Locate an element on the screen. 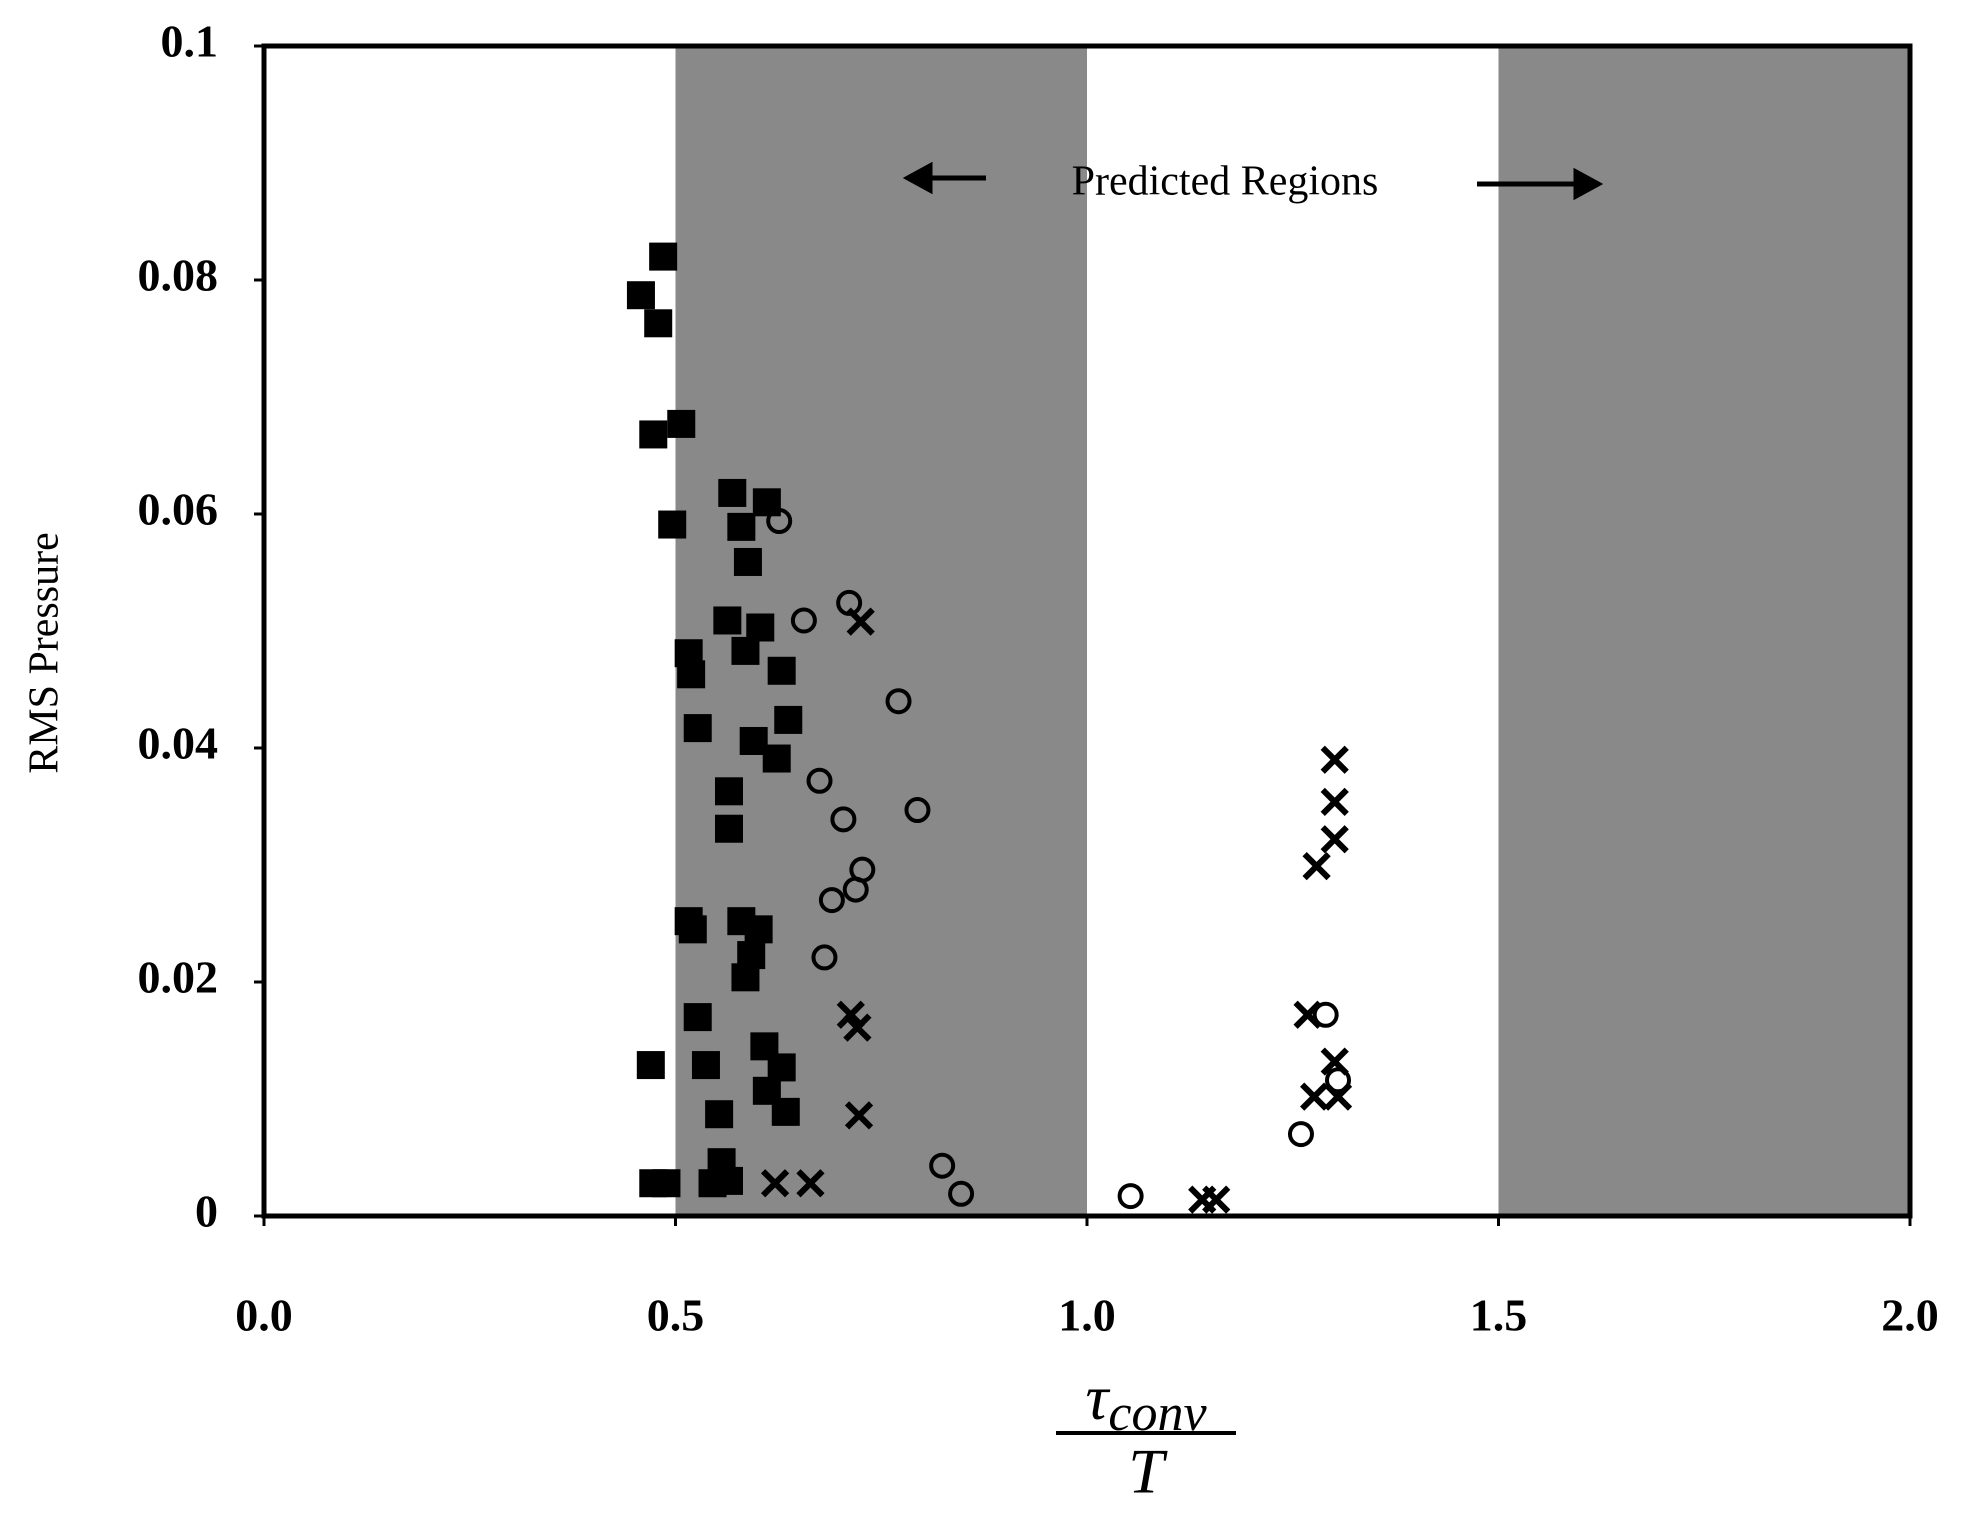 The width and height of the screenshot is (1969, 1528). arrow-left-head is located at coordinates (917, 178).